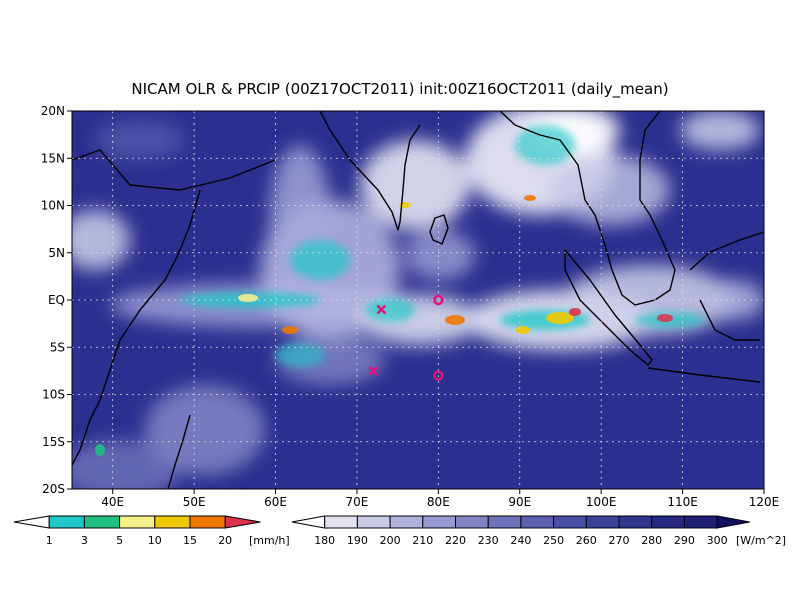  I want to click on olr-unit-label: [W/m^2], so click(761, 540).